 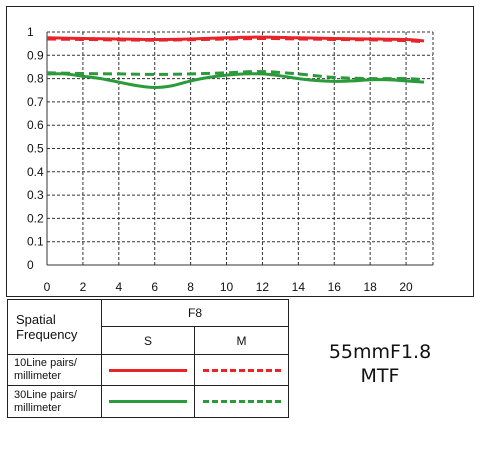 I want to click on y-tick-label: 0.2, so click(x=35, y=218).